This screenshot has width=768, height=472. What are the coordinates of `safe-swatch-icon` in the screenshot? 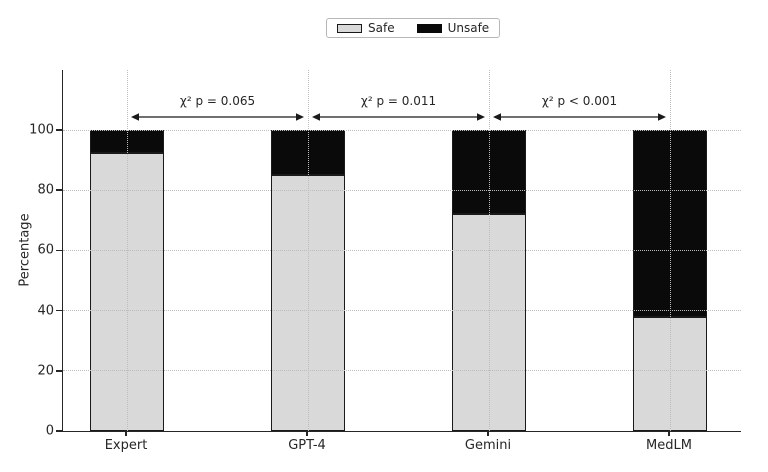 It's located at (349, 28).